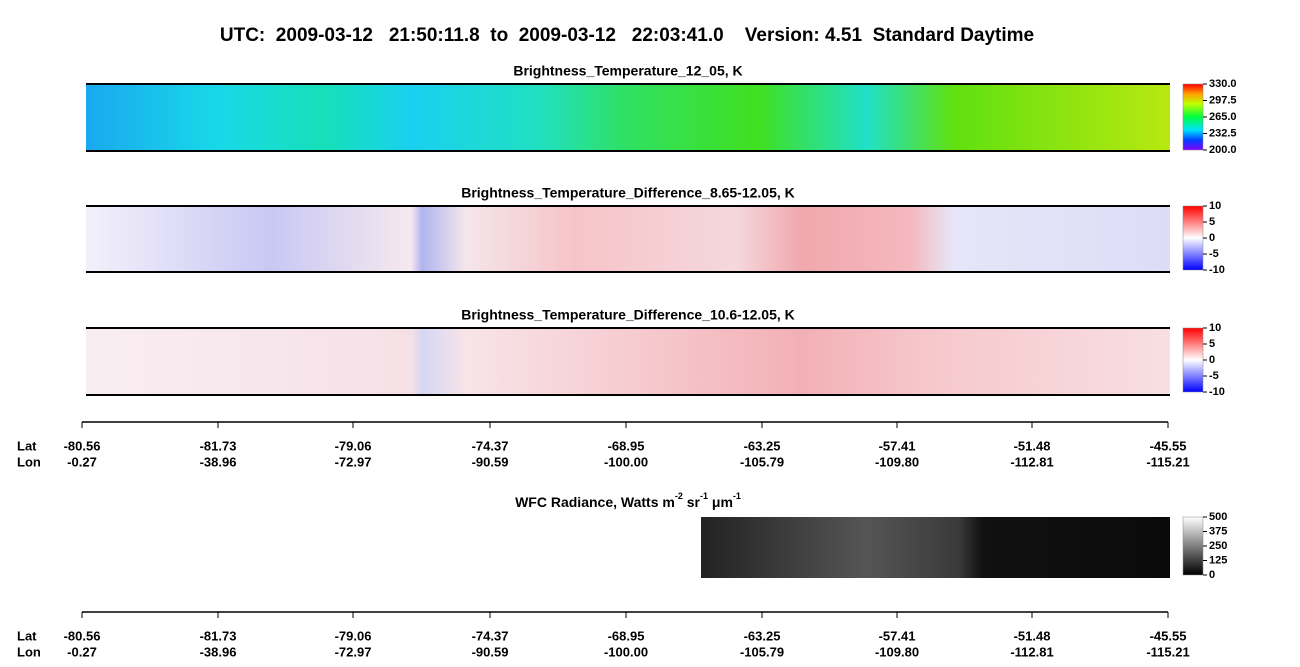  What do you see at coordinates (720, 502) in the screenshot?
I see `title-part: μm` at bounding box center [720, 502].